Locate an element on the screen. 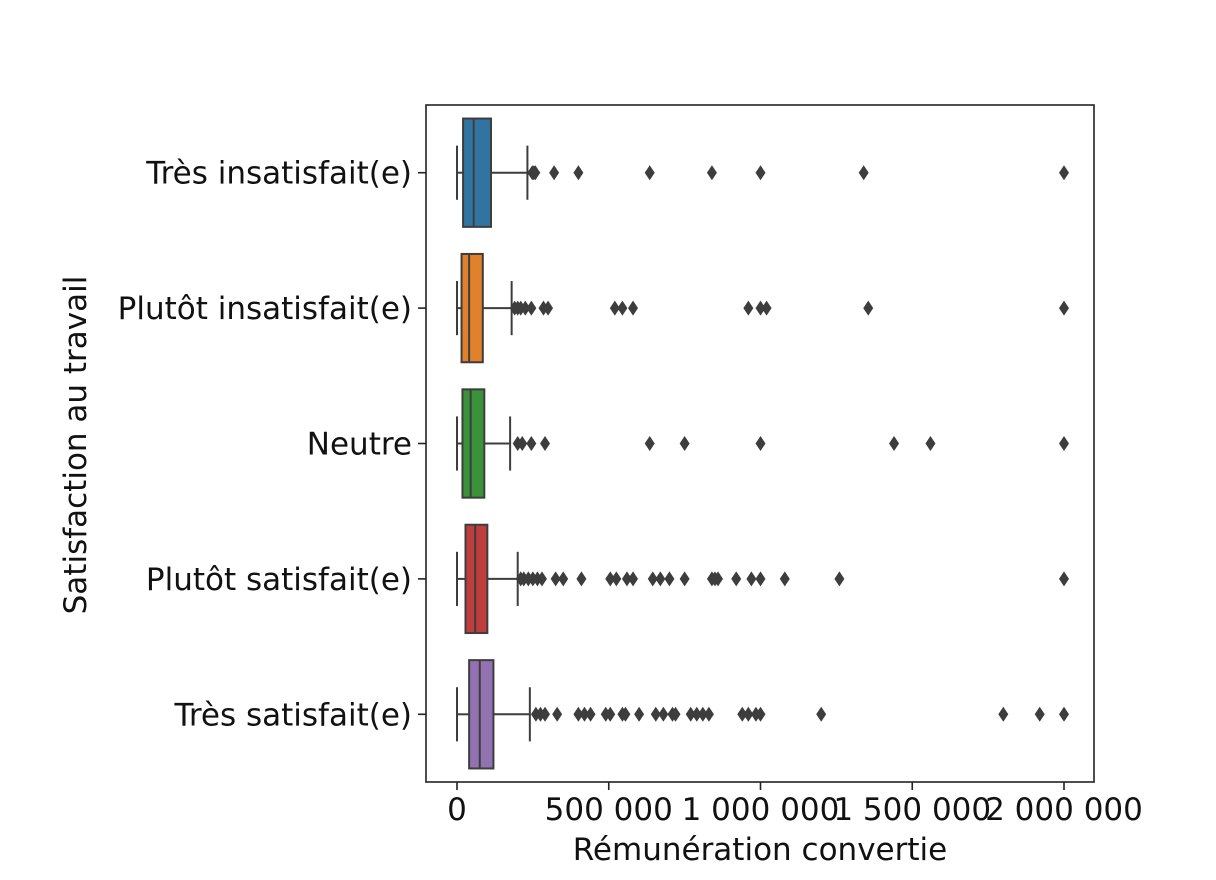 The height and width of the screenshot is (880, 1216). y-tick-label: Très insatisfait(e) is located at coordinates (278, 174).